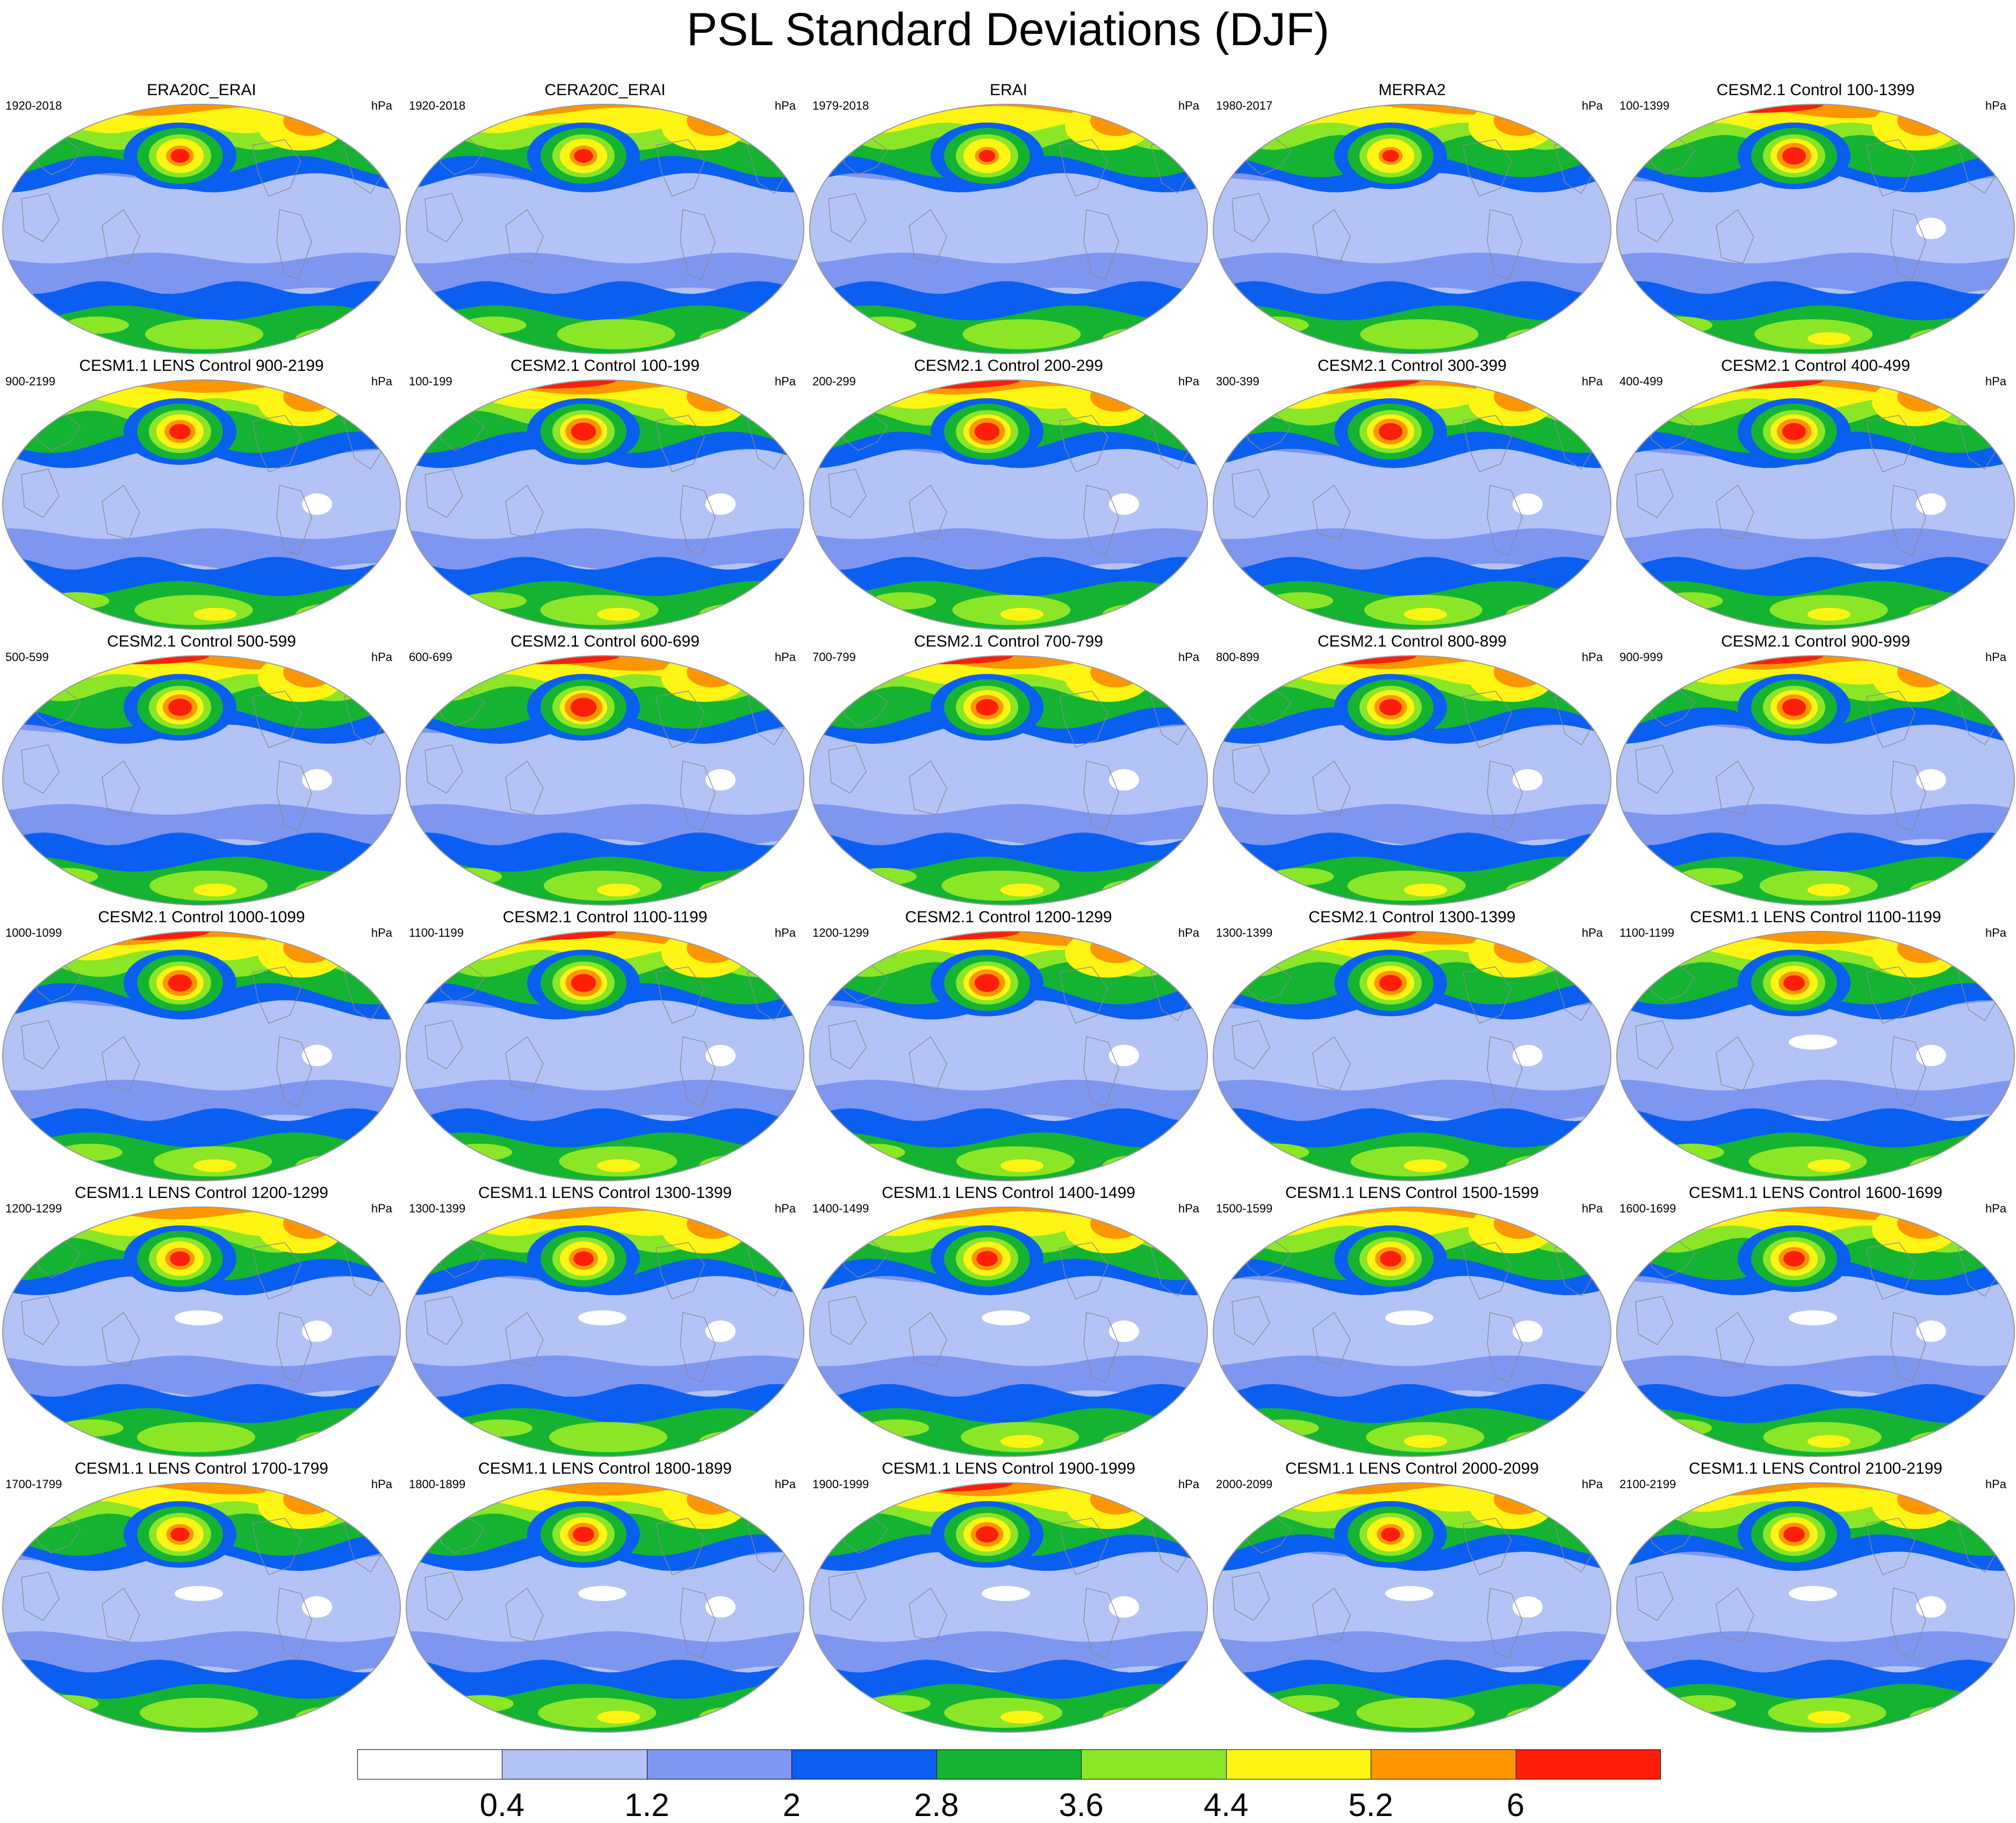 The image size is (2016, 1823). Describe the element at coordinates (936, 1805) in the screenshot. I see `colorbar-label: 2.8` at that location.